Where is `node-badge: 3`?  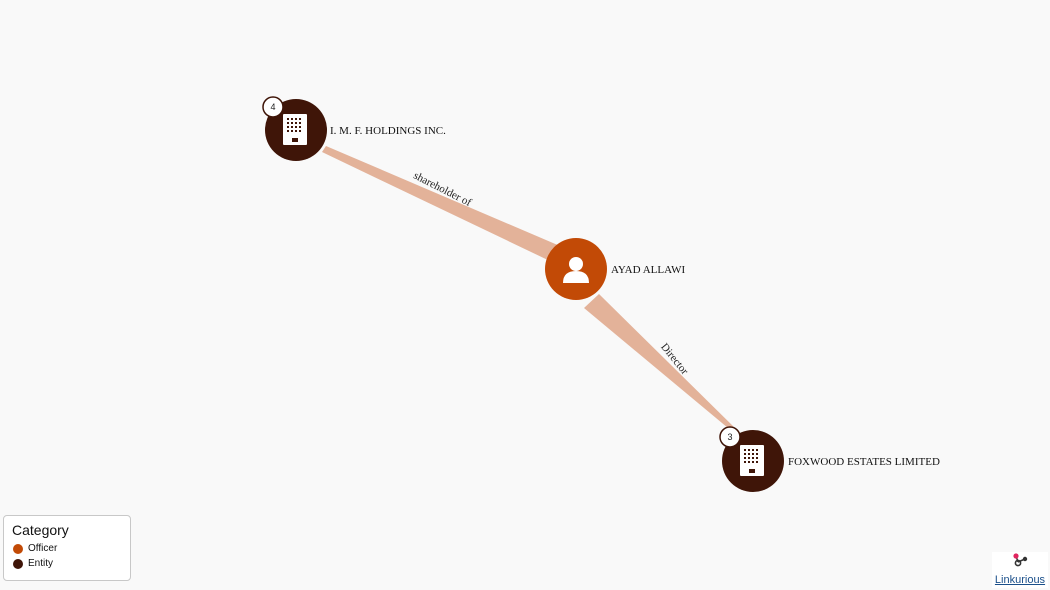 node-badge: 3 is located at coordinates (730, 437).